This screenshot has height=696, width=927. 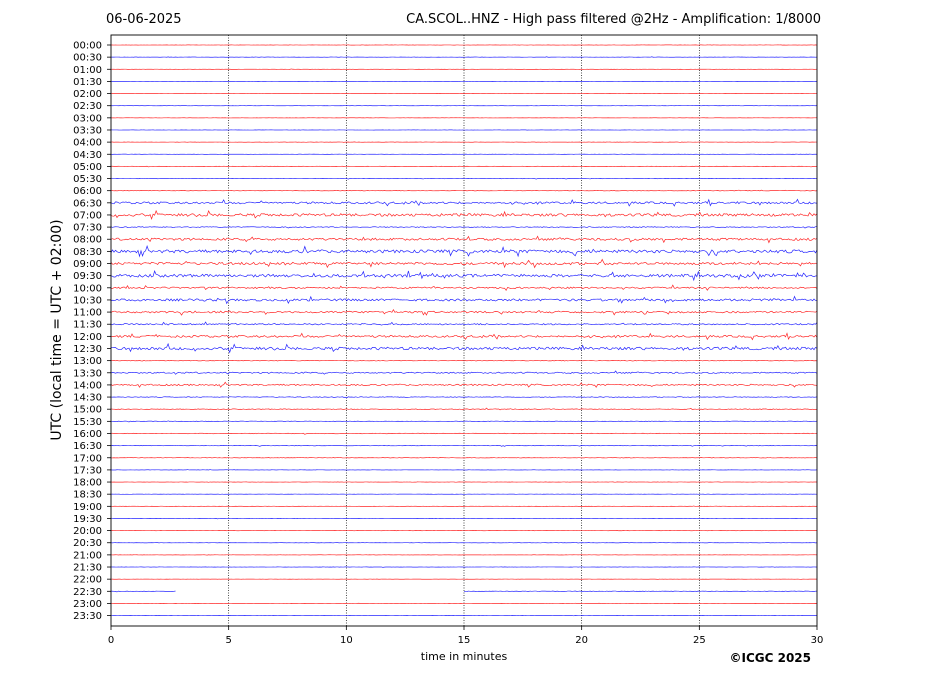 What do you see at coordinates (87, 458) in the screenshot?
I see `row-label: 17:00` at bounding box center [87, 458].